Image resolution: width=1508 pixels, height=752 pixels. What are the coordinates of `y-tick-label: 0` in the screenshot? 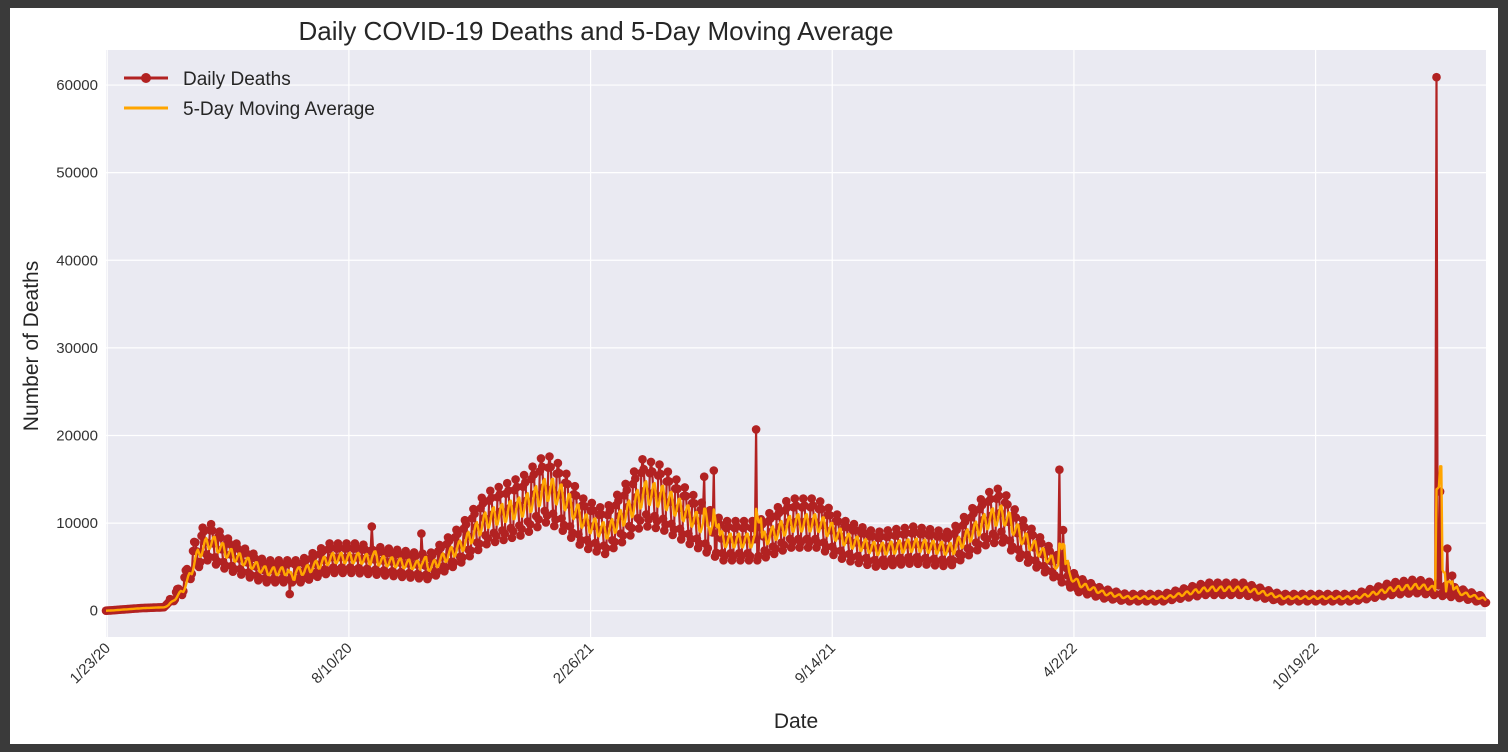 It's located at (94, 611).